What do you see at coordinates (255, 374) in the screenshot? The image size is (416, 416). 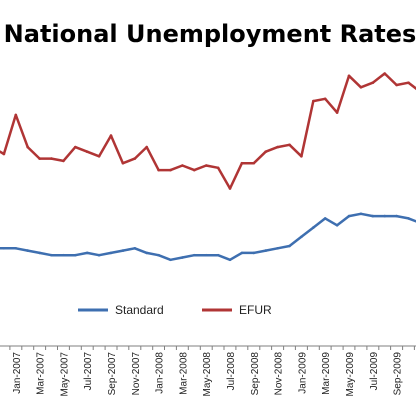 I see `x-tick-label: Sep-2008` at bounding box center [255, 374].